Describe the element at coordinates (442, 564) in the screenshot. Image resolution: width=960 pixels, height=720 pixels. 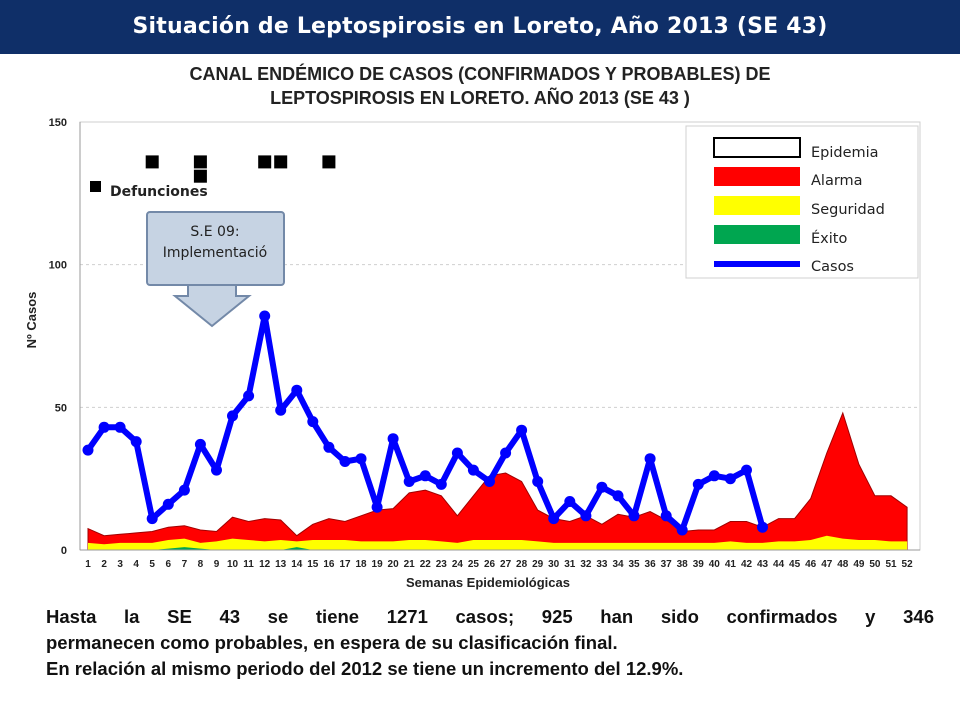
I see `x-tick-23: 23` at that location.